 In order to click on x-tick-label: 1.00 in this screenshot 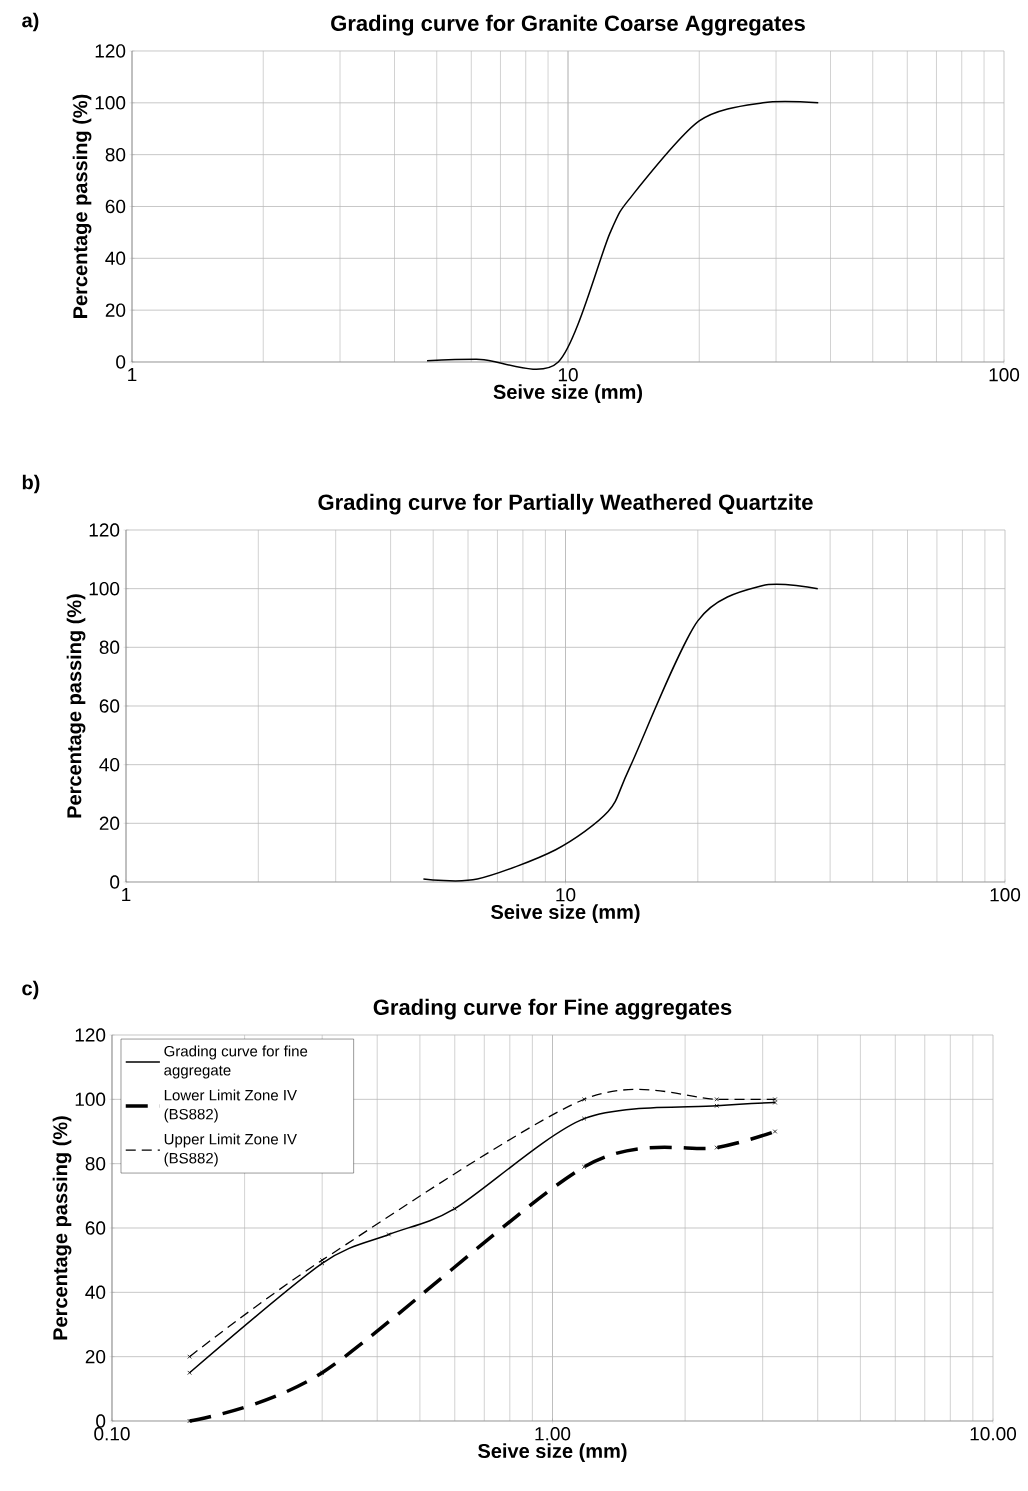, I will do `click(553, 1434)`.